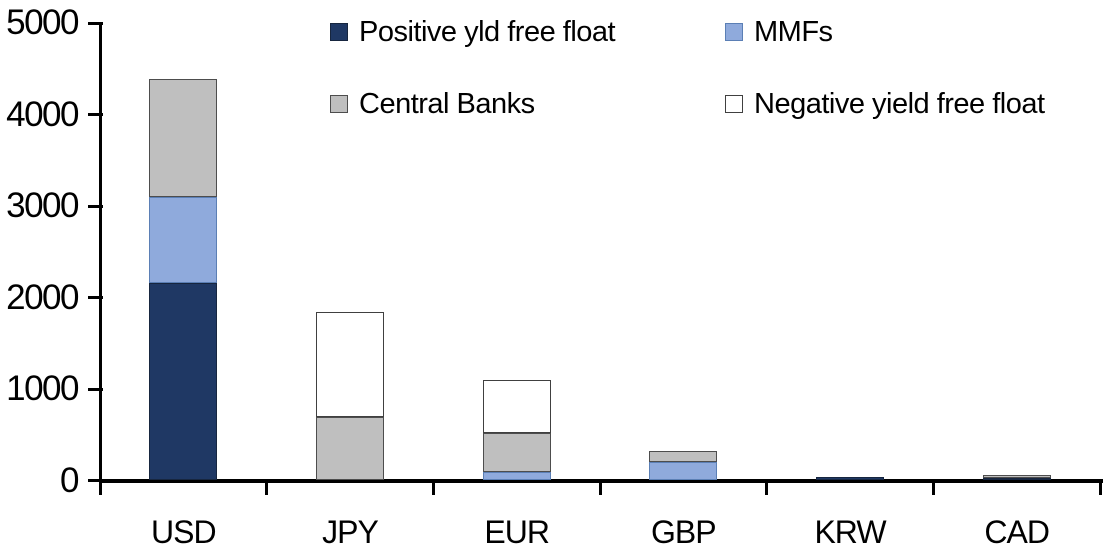 Image resolution: width=1109 pixels, height=556 pixels. What do you see at coordinates (684, 532) in the screenshot?
I see `x-category-label-gbp: GBP` at bounding box center [684, 532].